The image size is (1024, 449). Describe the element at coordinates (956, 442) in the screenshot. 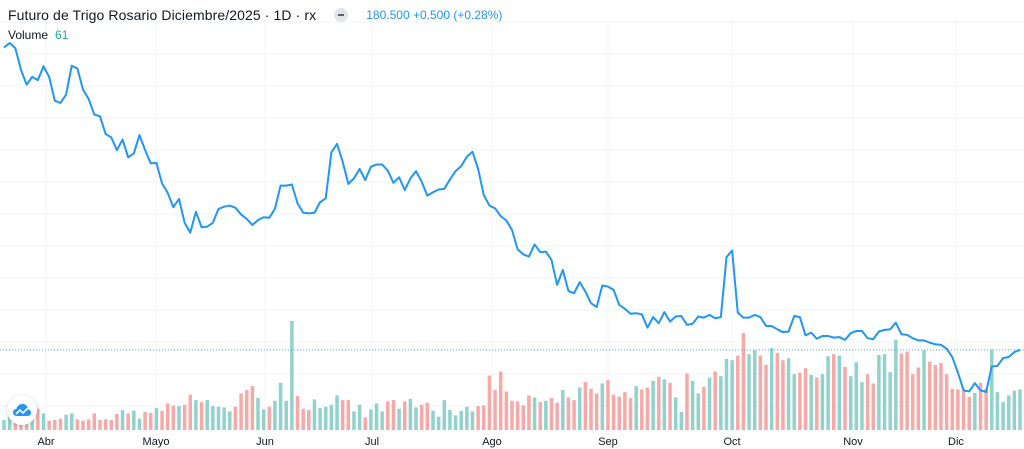

I see `x-tick-label: Dic` at that location.